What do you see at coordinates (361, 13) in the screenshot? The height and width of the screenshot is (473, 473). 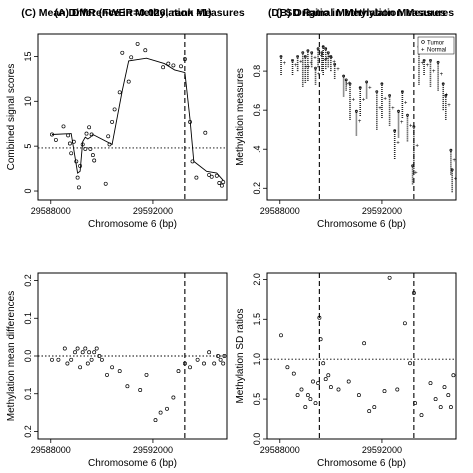 I see `panel-title: (B) Original Methylation Measures` at bounding box center [361, 13].